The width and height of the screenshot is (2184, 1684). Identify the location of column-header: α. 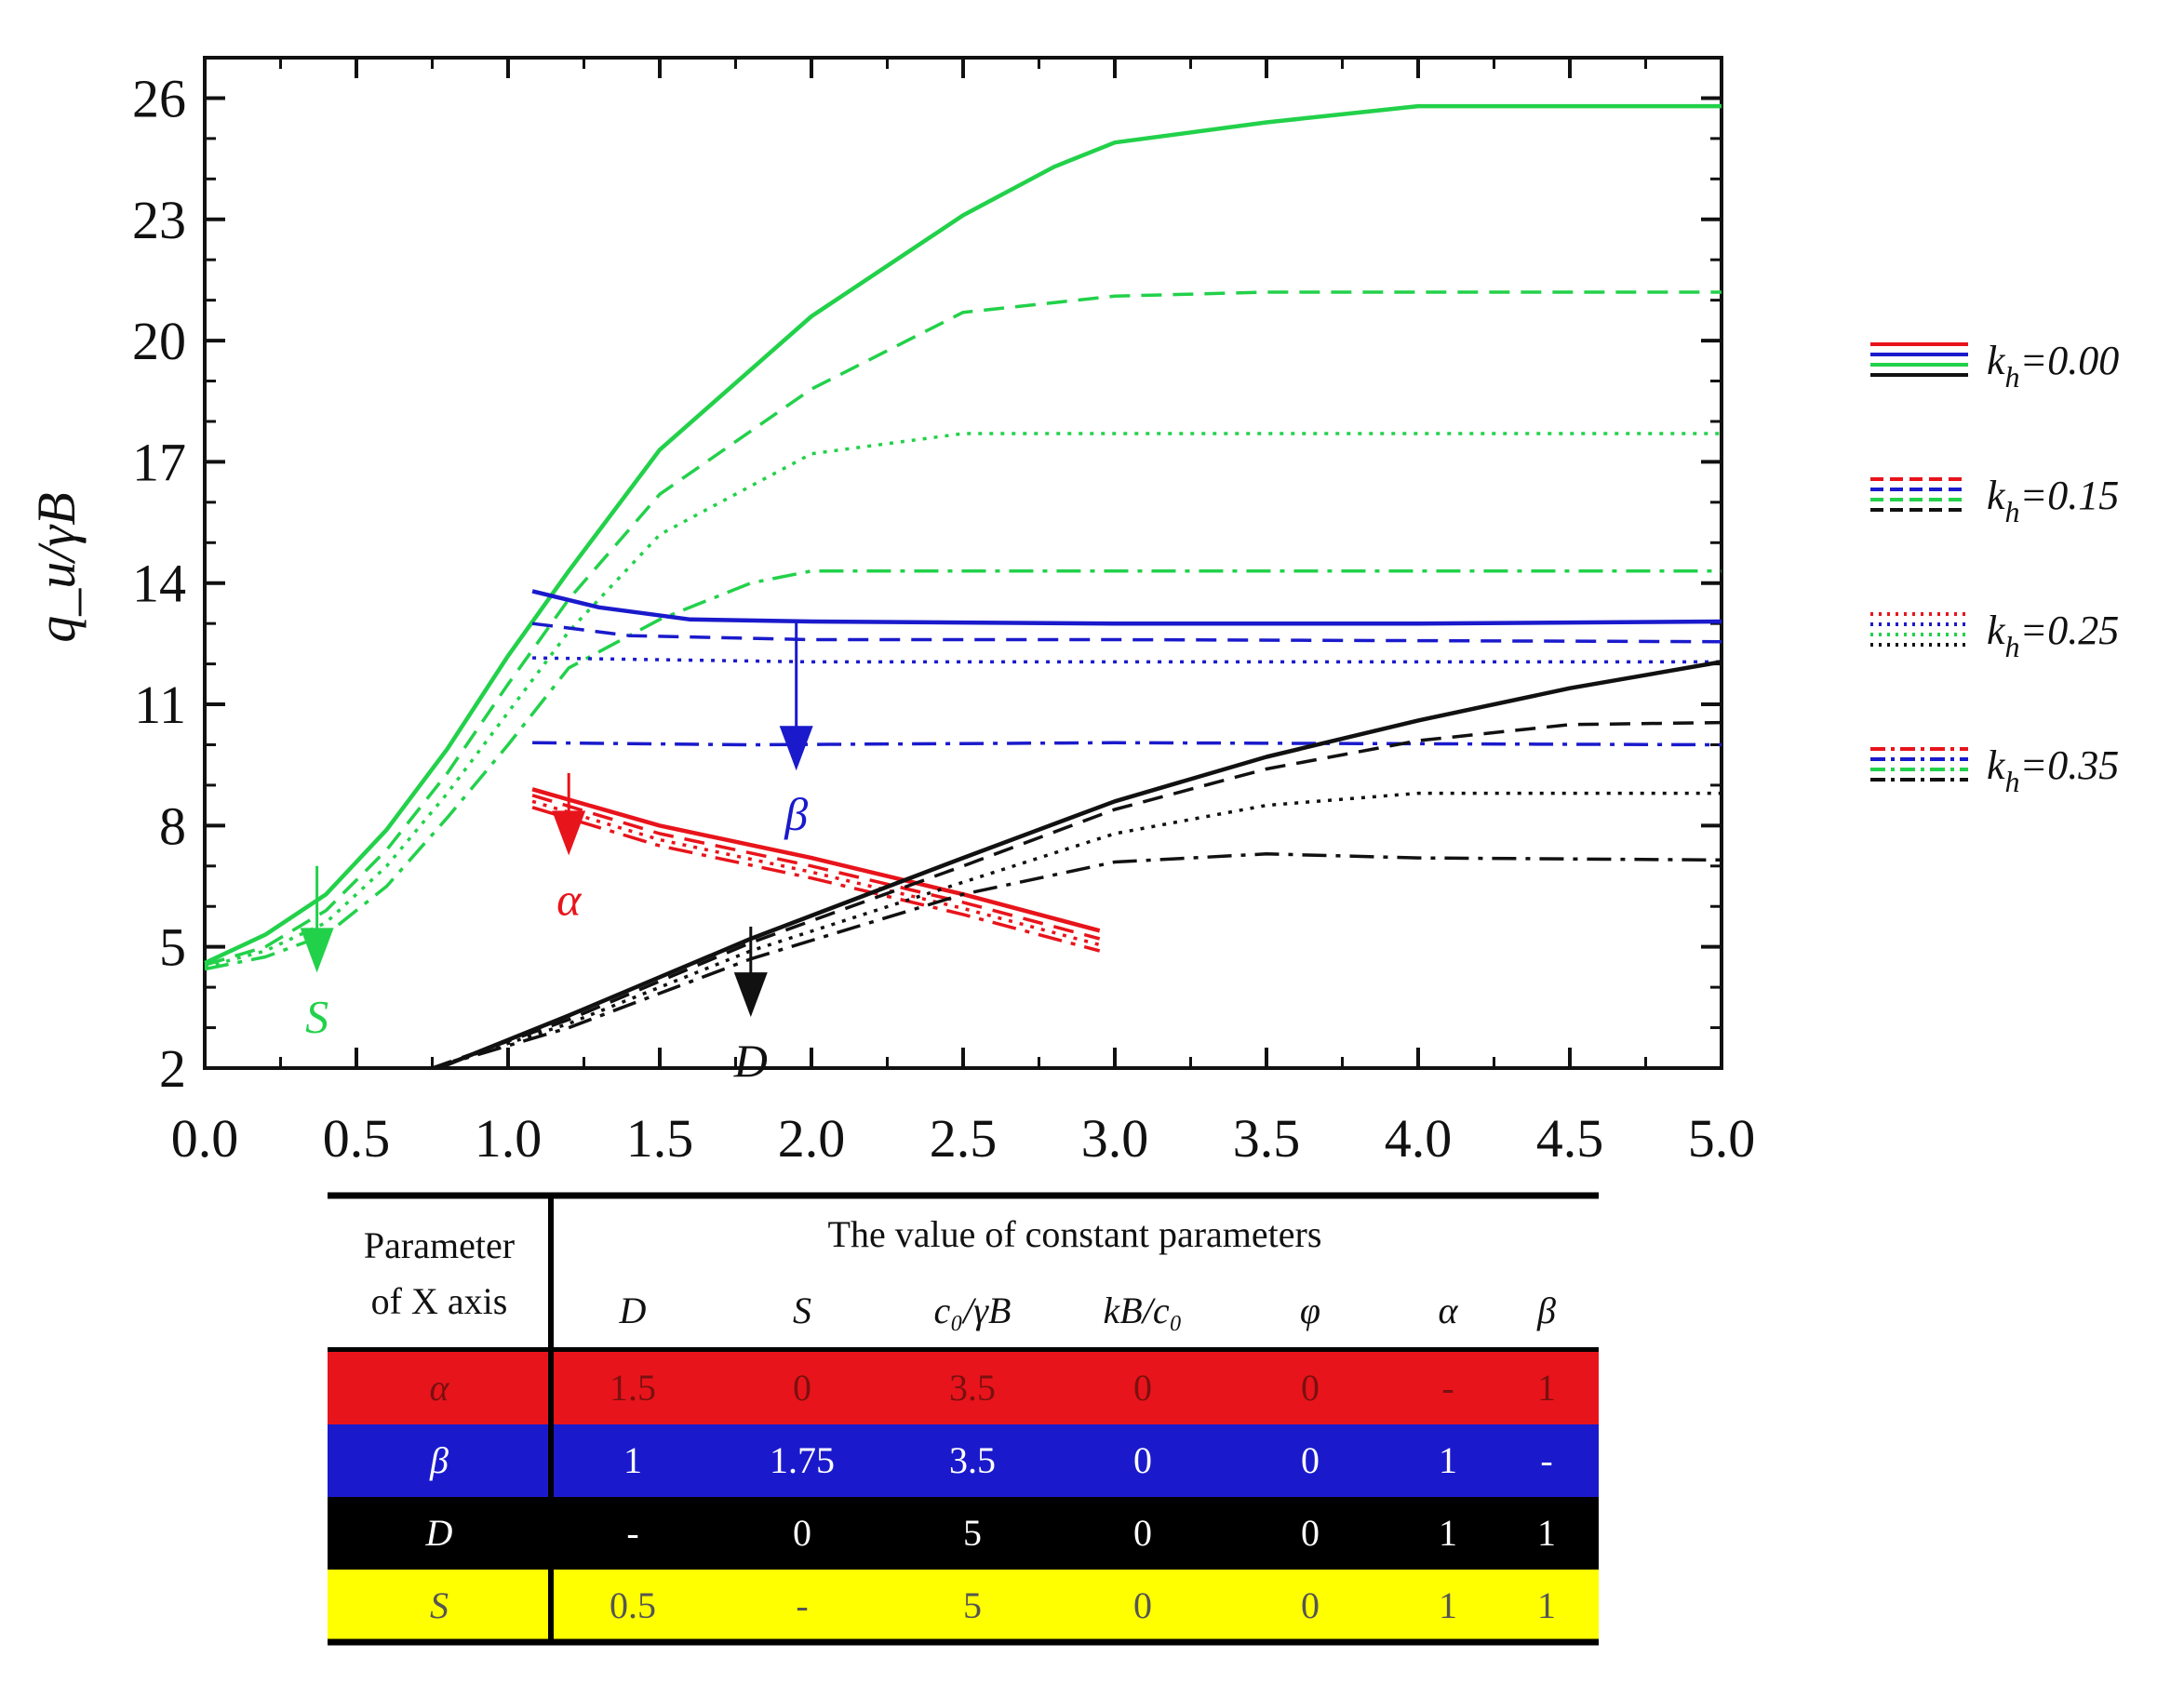
(1449, 1310).